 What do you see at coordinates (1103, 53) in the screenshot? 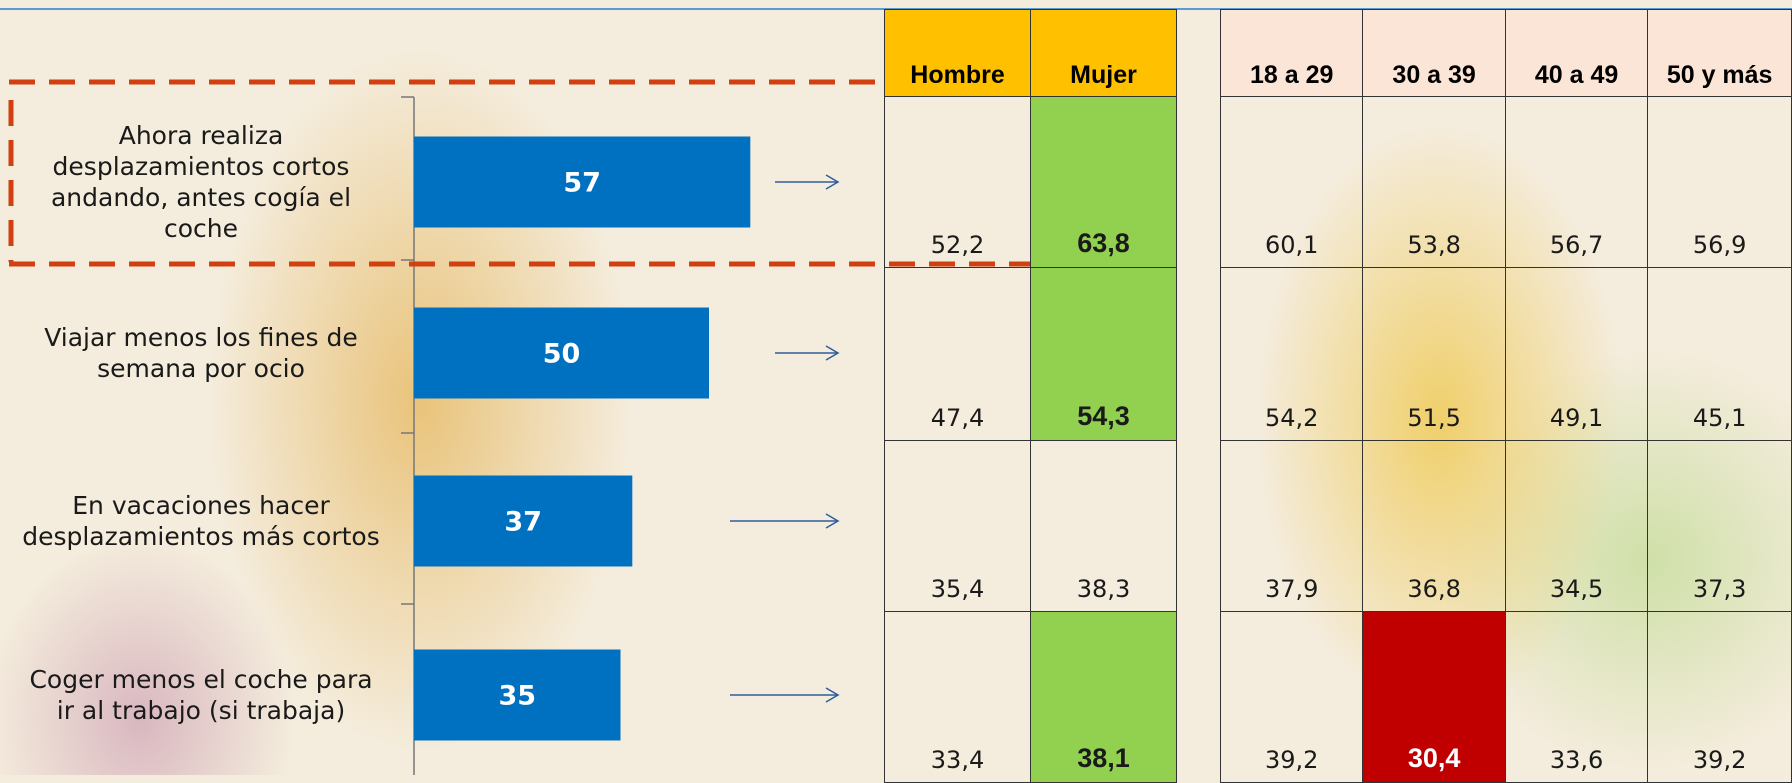
I see `column-header: Mujer` at bounding box center [1103, 53].